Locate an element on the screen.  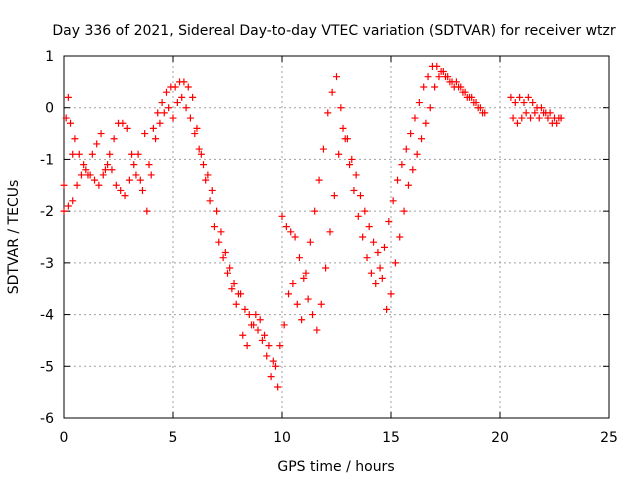
y-axis-label: SDTVAR / TECUs is located at coordinates (14, 237).